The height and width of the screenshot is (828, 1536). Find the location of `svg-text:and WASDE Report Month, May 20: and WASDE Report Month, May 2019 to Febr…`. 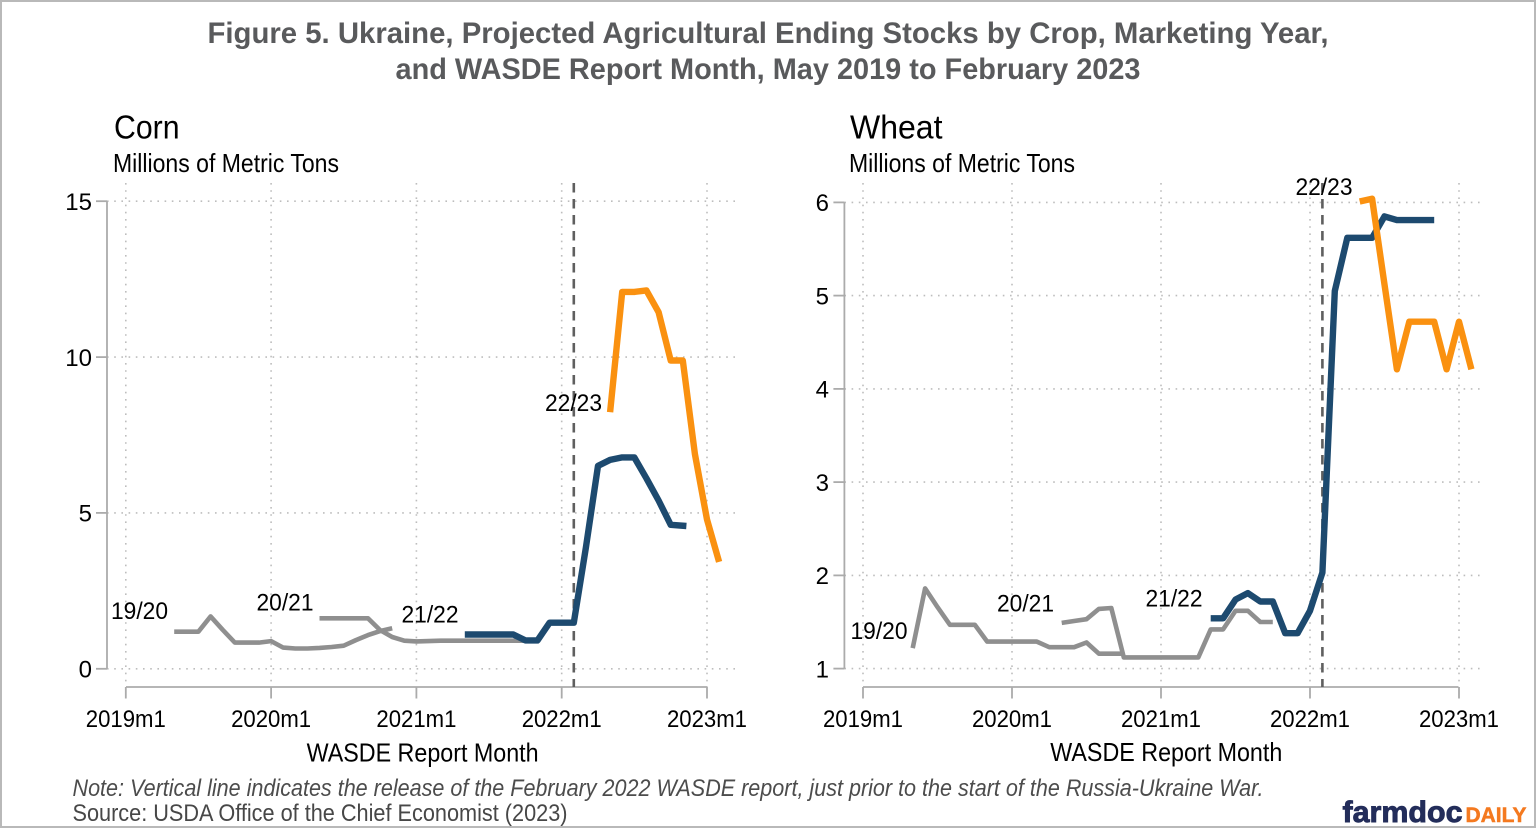

svg-text:and WASDE Report Month, May 20: and WASDE Report Month, May 2019 to Febr… is located at coordinates (768, 69).